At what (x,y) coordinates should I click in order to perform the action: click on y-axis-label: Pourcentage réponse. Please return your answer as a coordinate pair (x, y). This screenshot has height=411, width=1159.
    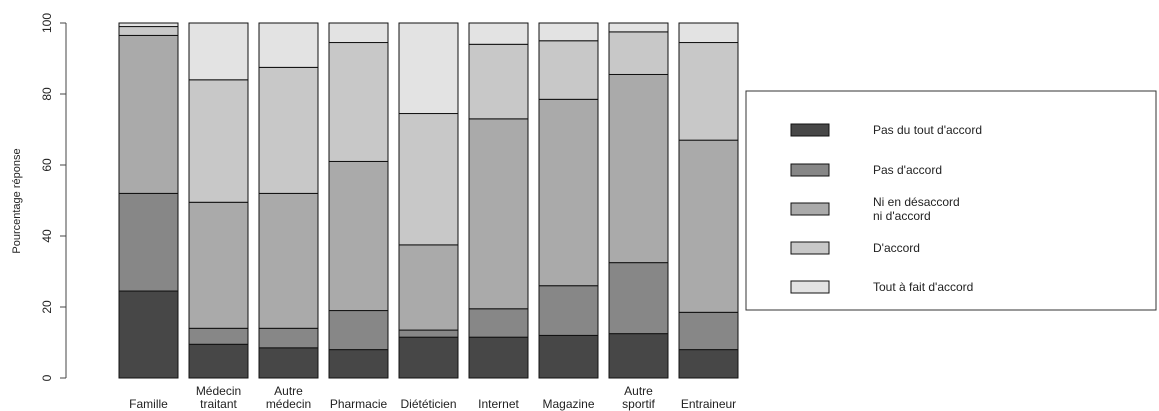
    Looking at the image, I should click on (17, 200).